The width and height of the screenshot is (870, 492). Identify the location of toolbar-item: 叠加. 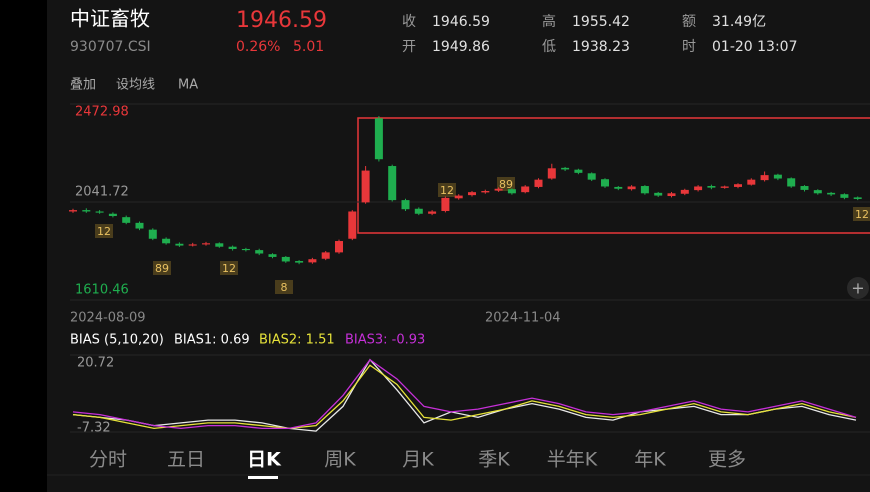
(83, 85).